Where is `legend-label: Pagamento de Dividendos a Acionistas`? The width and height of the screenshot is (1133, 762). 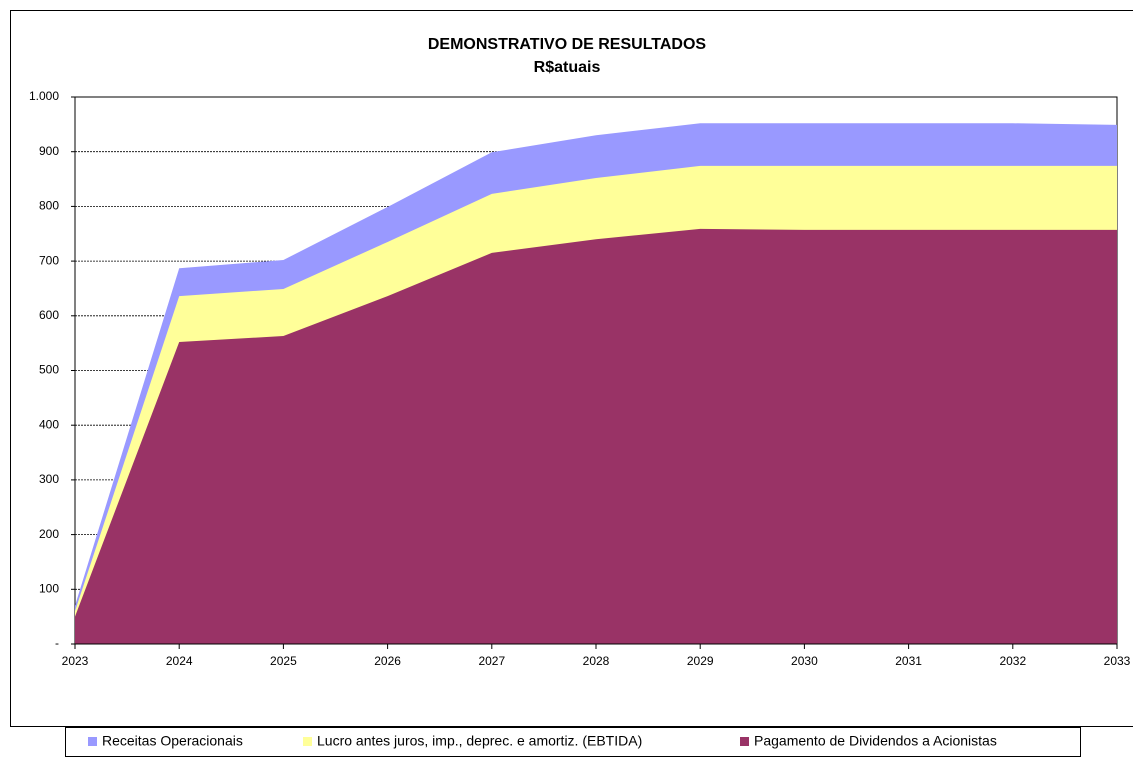
legend-label: Pagamento de Dividendos a Acionistas is located at coordinates (875, 741).